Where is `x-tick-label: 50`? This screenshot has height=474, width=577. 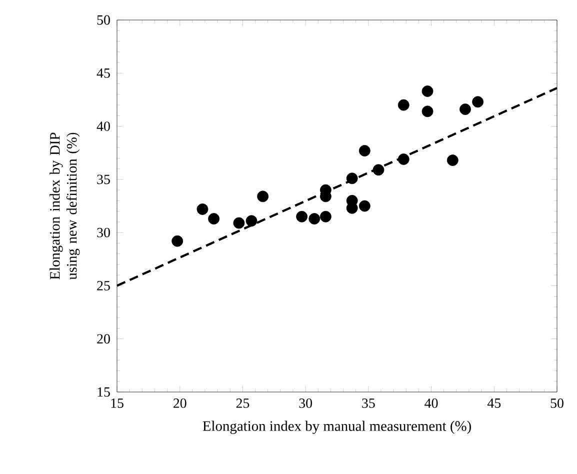 x-tick-label: 50 is located at coordinates (557, 403).